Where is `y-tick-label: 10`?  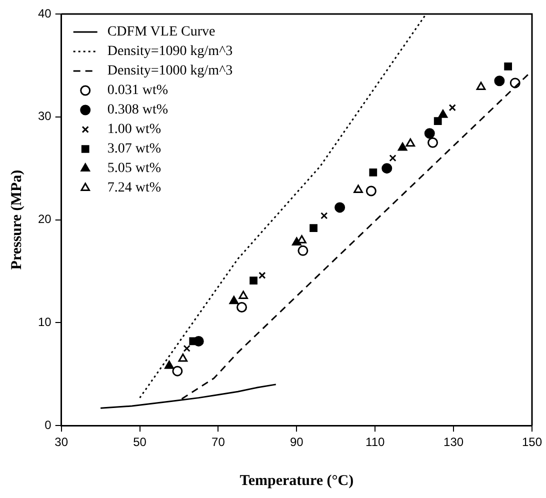
y-tick-label: 10 is located at coordinates (45, 322).